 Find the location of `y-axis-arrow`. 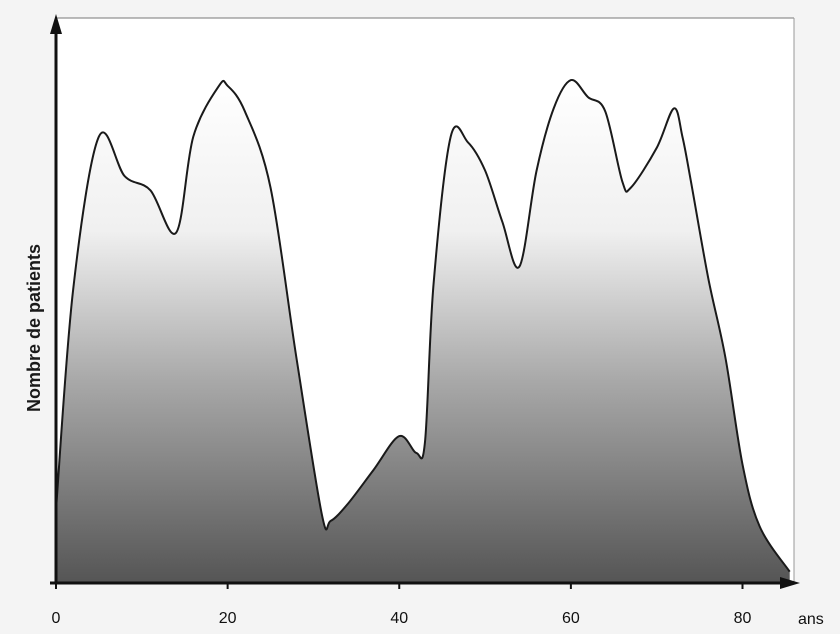

y-axis-arrow is located at coordinates (56, 24).